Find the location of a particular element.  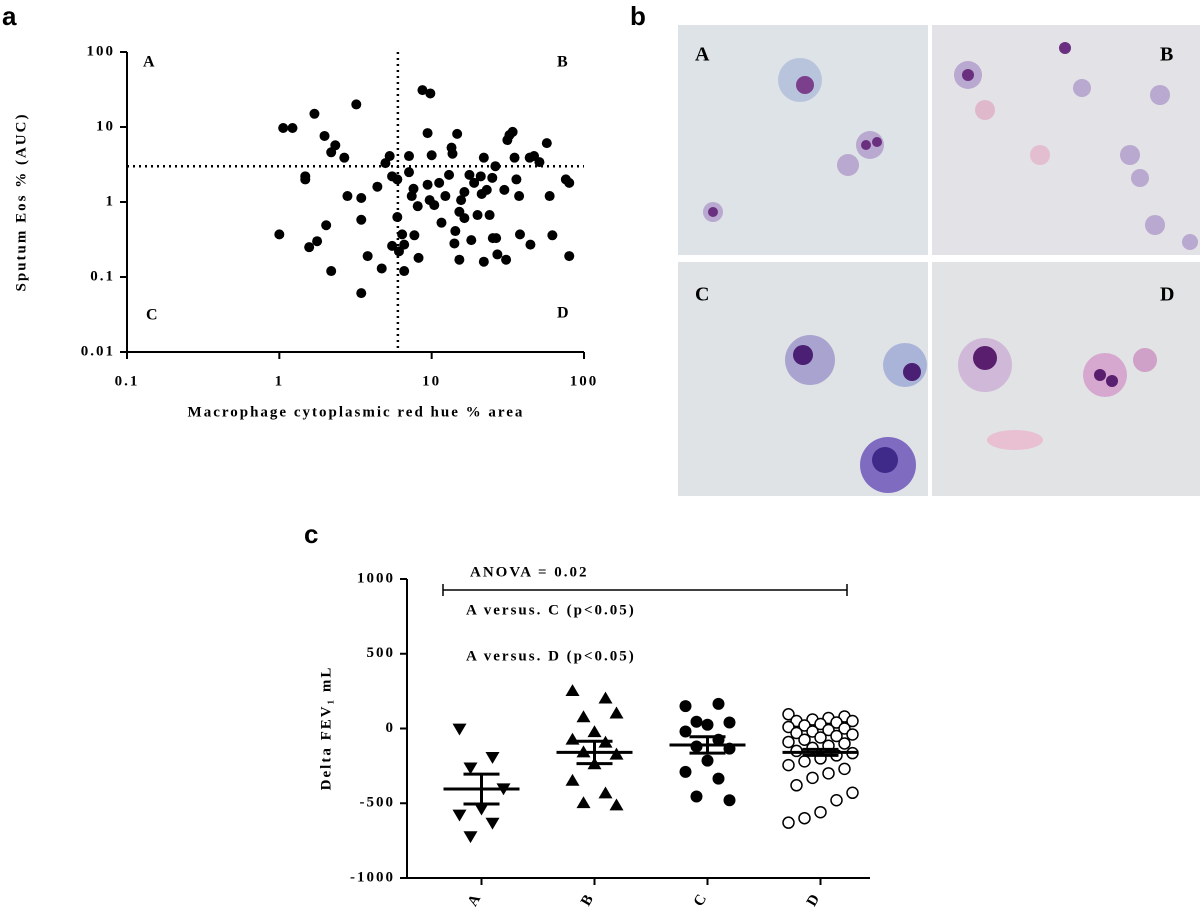

x-tick-label: 1 is located at coordinates (280, 381).